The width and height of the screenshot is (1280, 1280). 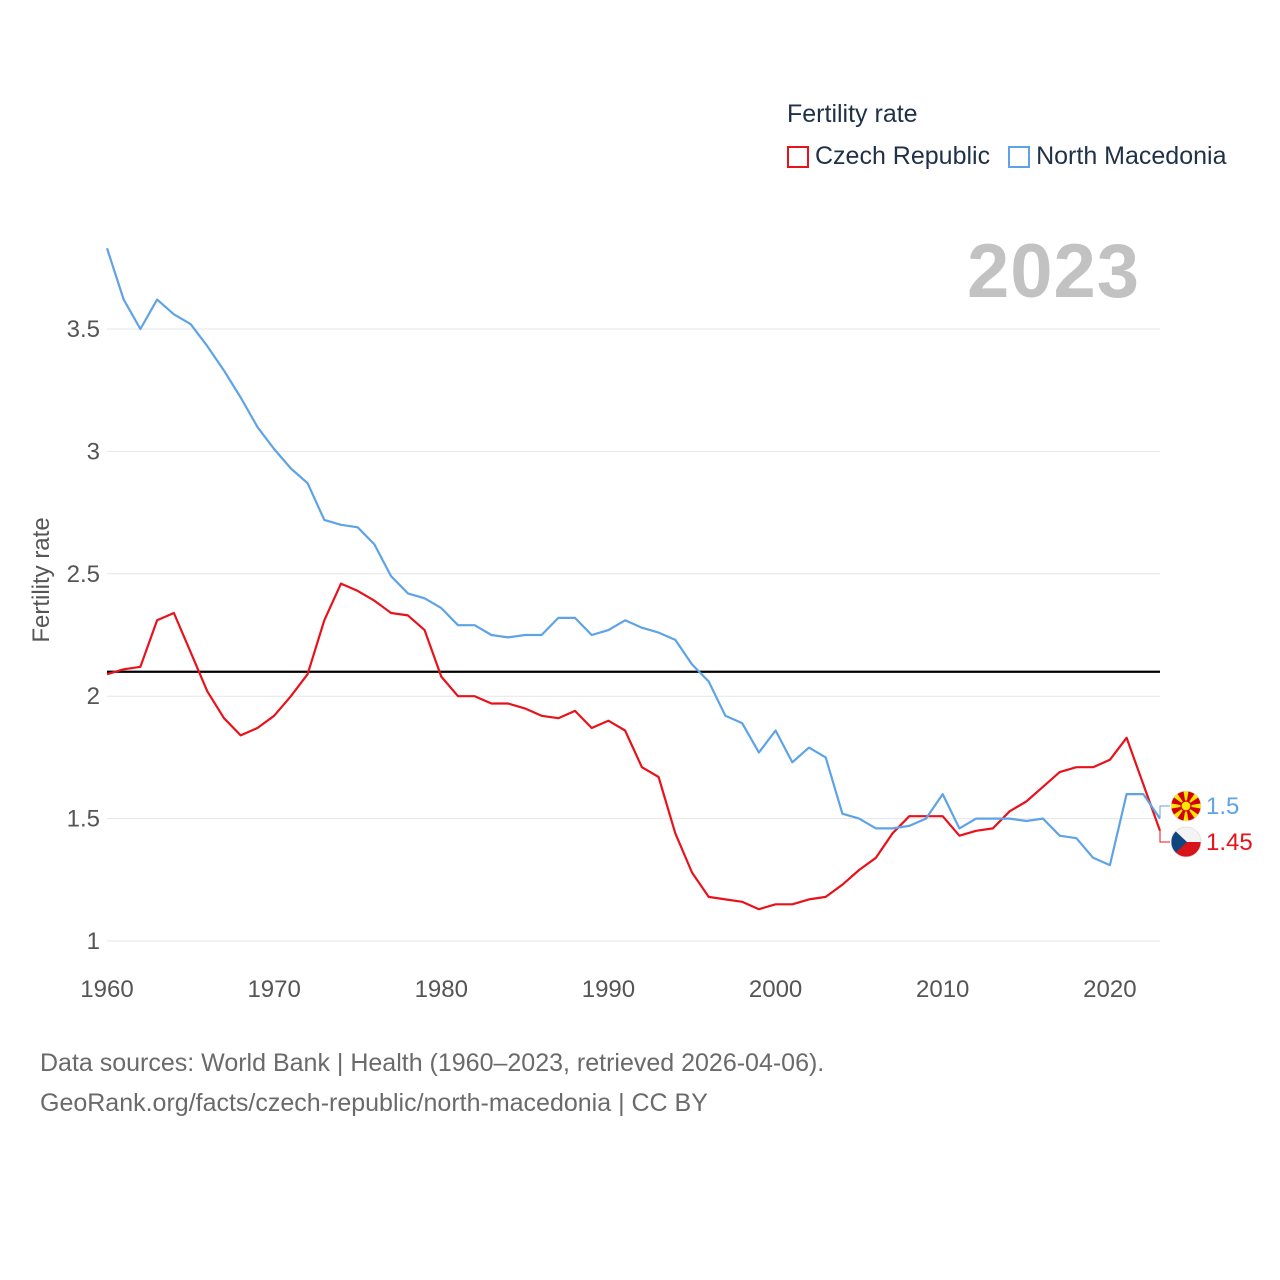 I want to click on x-tick-label: 1960, so click(x=106, y=989).